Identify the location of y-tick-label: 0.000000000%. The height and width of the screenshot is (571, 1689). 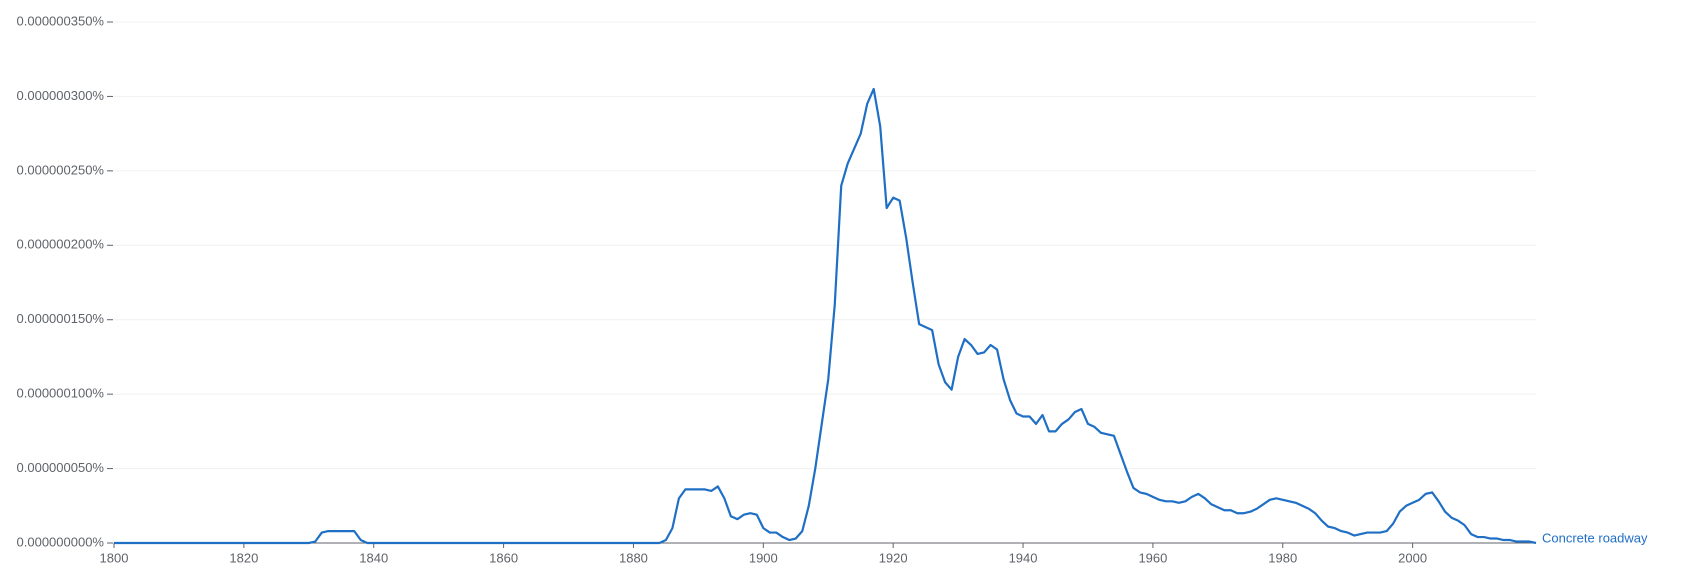
(61, 541).